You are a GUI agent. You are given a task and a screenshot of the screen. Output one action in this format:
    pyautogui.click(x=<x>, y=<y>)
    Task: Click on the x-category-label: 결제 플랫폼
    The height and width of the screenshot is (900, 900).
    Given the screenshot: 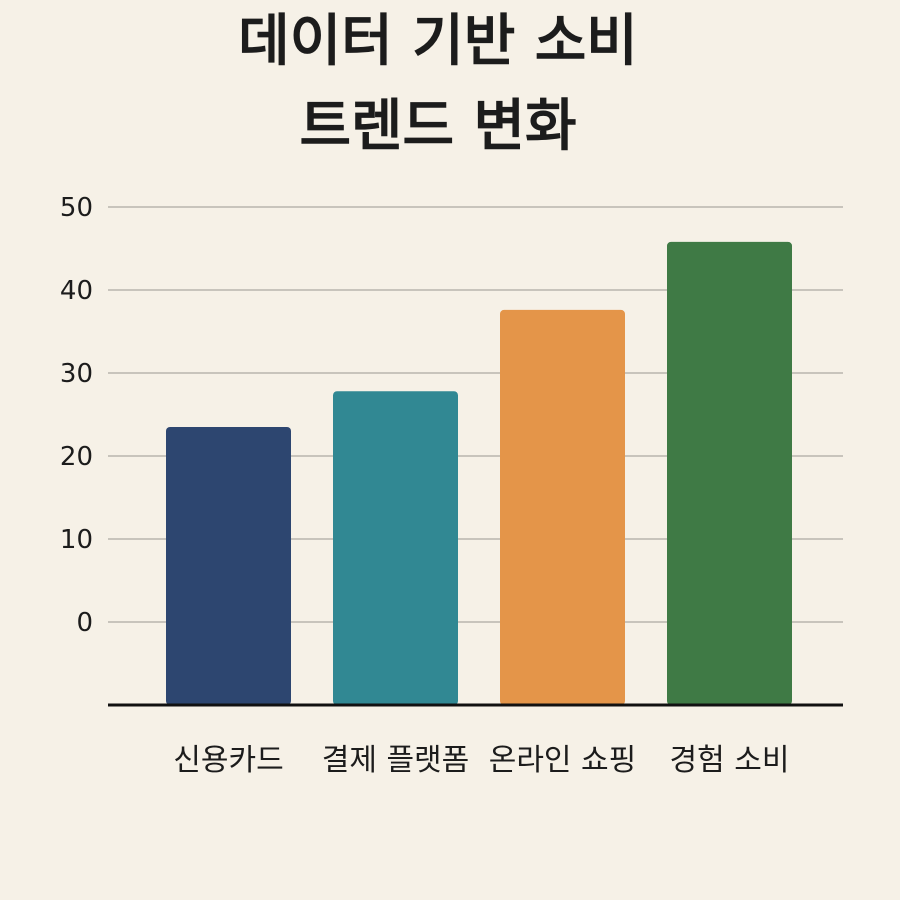 What is the action you would take?
    pyautogui.click(x=396, y=760)
    